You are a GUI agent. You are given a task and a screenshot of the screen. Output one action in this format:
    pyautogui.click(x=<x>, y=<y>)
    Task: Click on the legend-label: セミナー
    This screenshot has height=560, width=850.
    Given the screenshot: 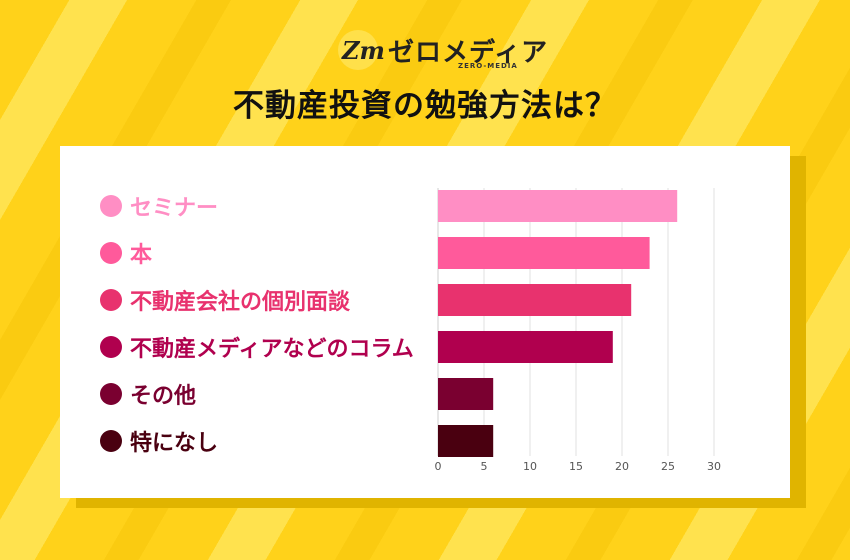 What is the action you would take?
    pyautogui.click(x=174, y=208)
    